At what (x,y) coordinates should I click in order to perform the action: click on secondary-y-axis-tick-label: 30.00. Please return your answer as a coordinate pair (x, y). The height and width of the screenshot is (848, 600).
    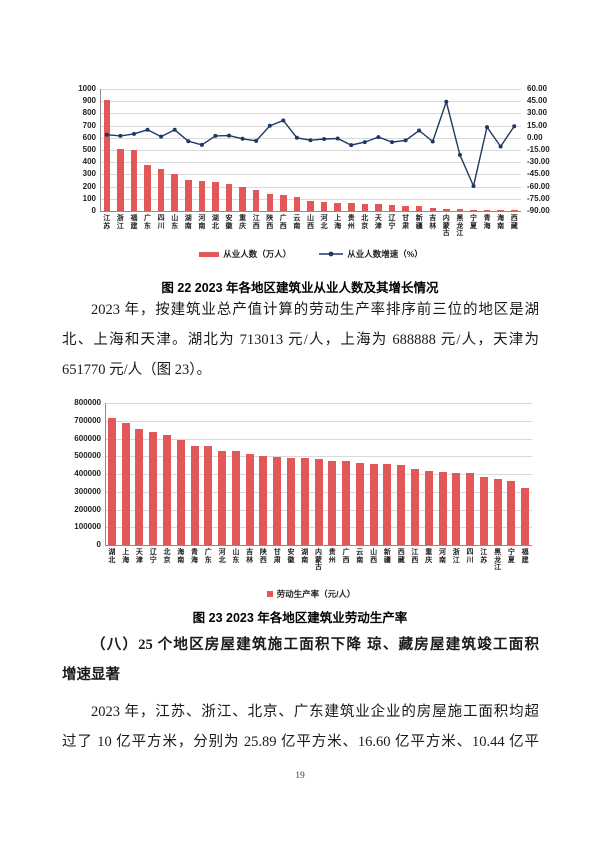
    Looking at the image, I should click on (537, 113).